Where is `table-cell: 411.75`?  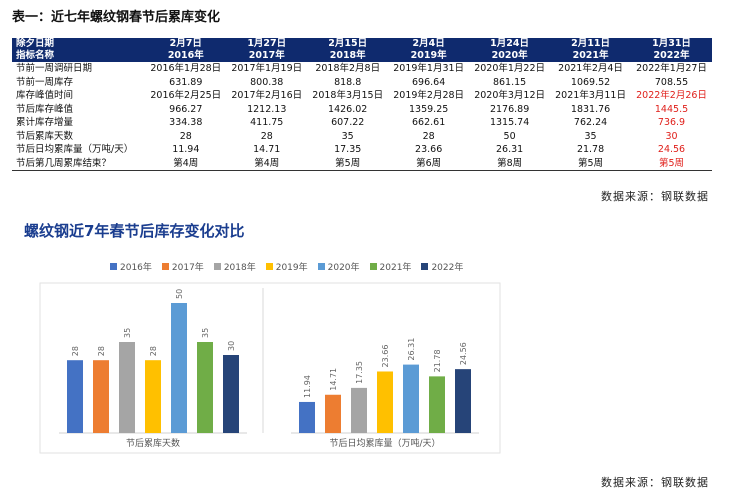
table-cell: 411.75 is located at coordinates (267, 123).